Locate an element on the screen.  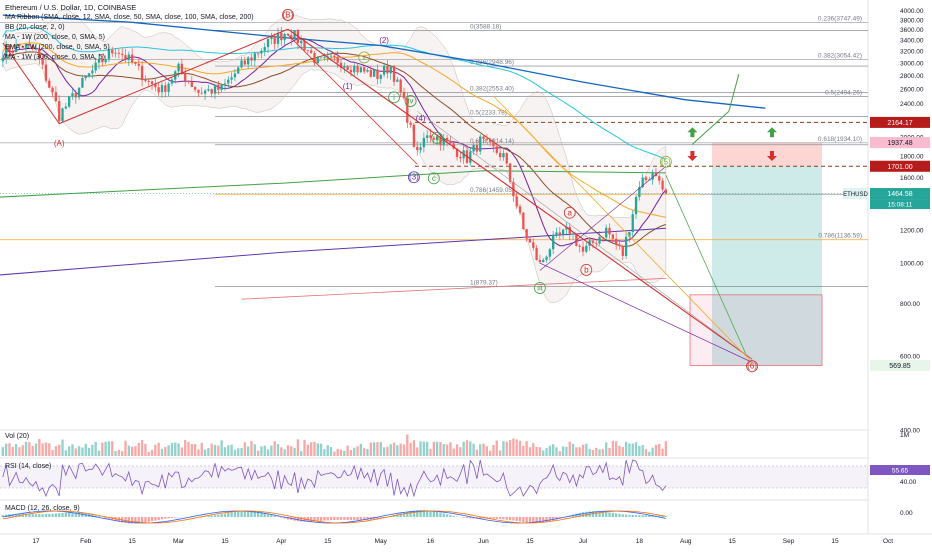
time-tick-label: Apr is located at coordinates (281, 541).